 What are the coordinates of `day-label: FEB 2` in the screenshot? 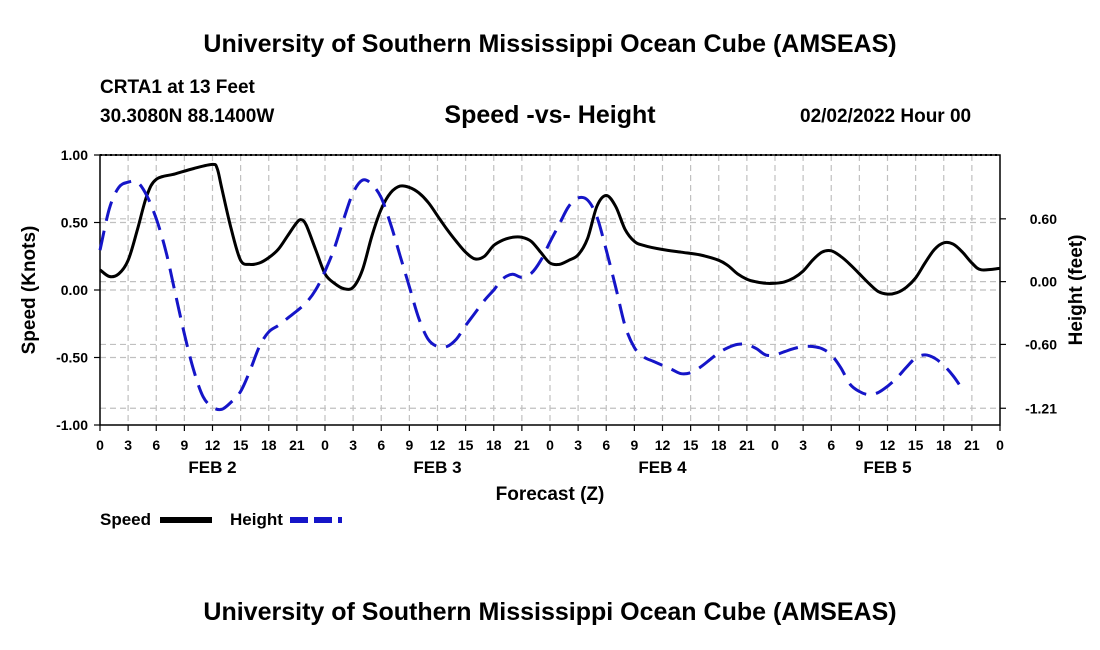 It's located at (212, 467).